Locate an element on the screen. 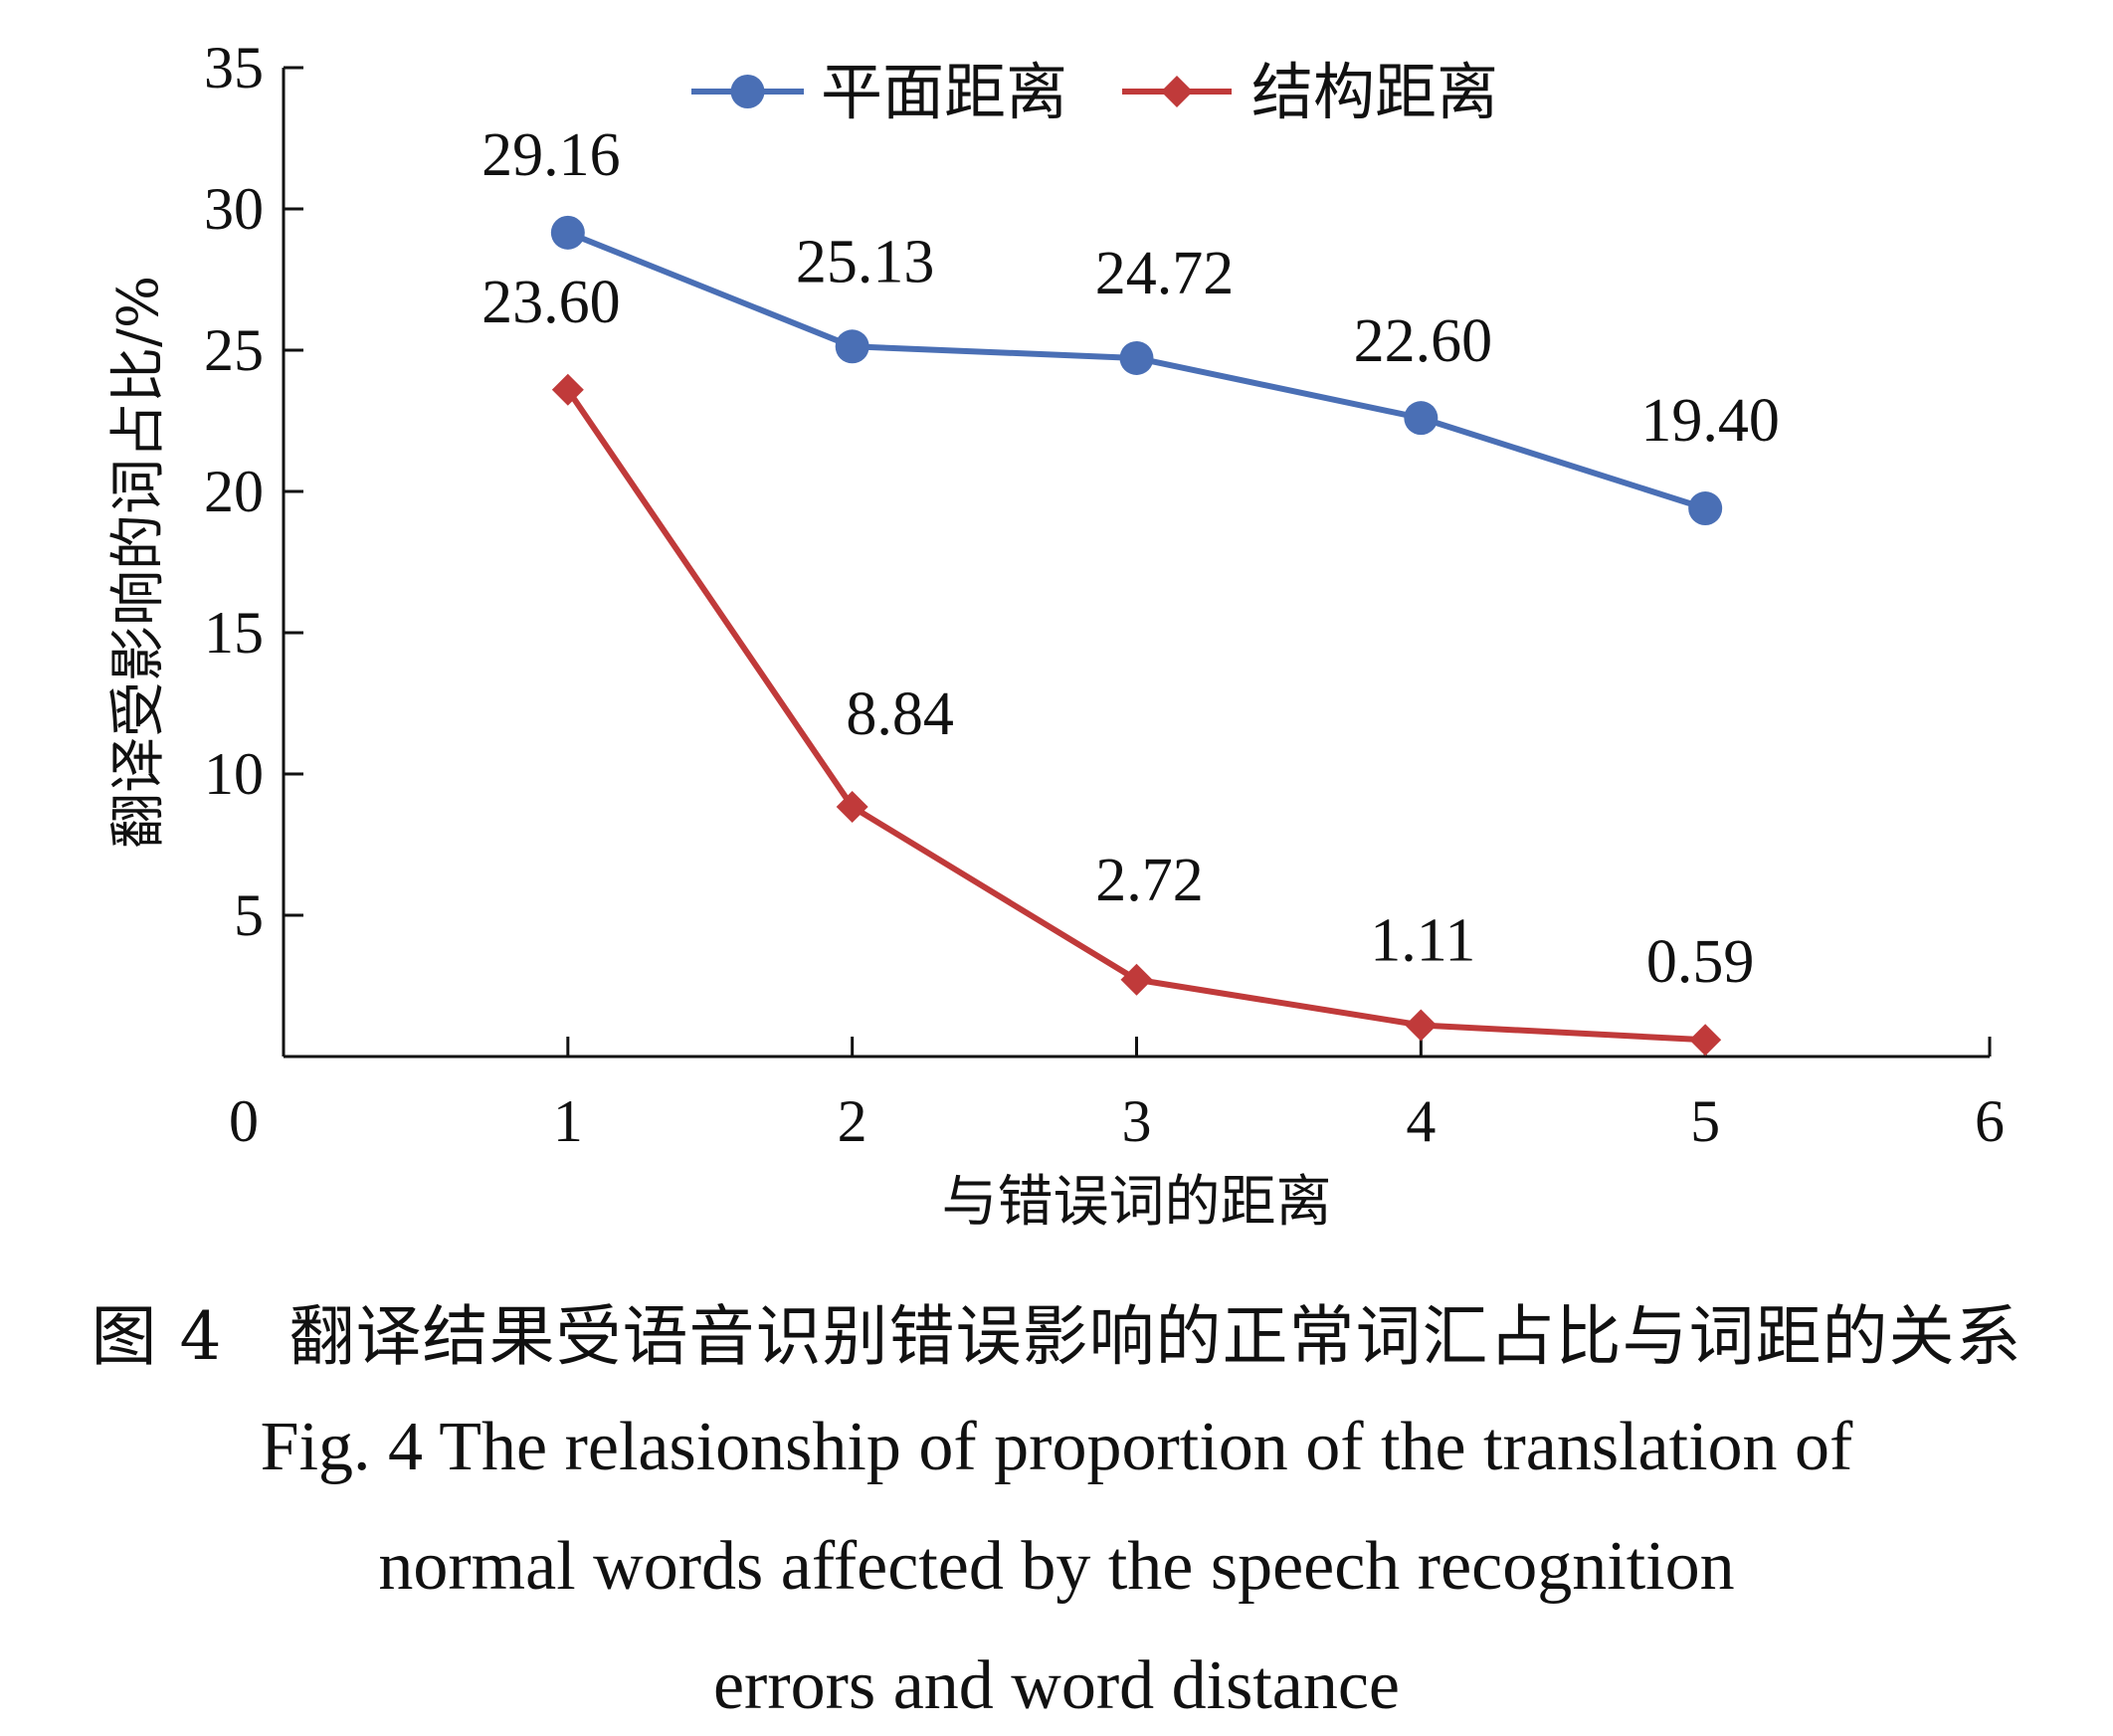 This screenshot has height=1736, width=2113. y-tick-label: 25 is located at coordinates (234, 350).